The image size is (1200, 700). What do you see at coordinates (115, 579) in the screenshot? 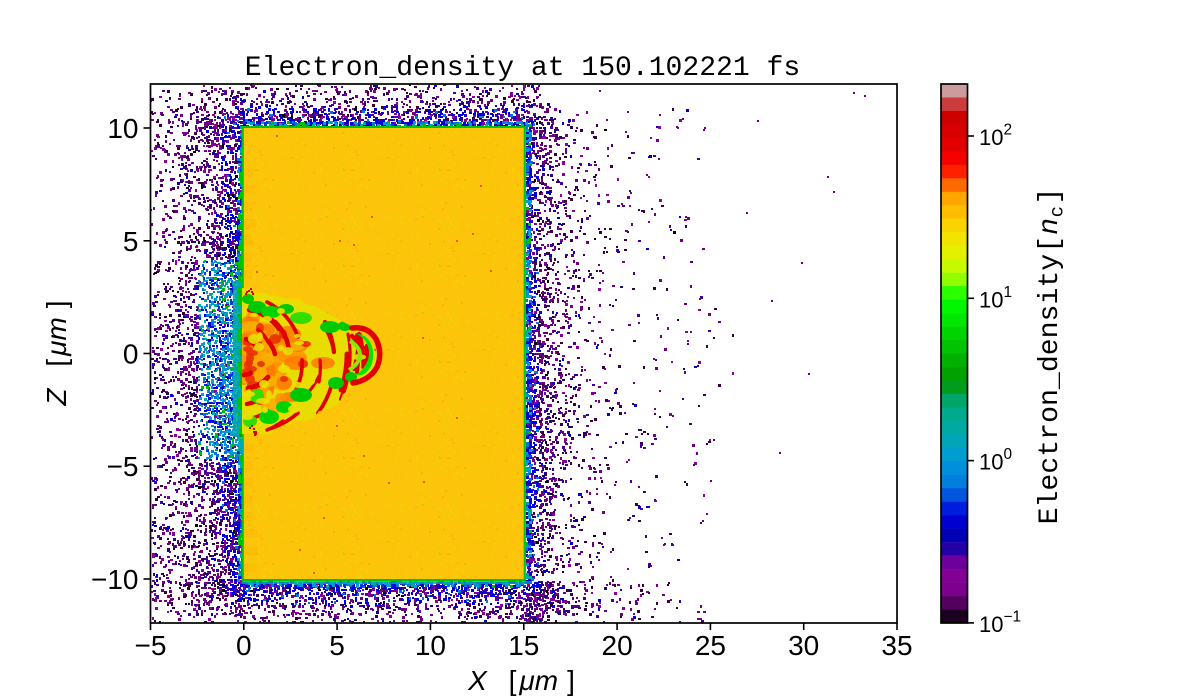
I see `svg-text: −10` at bounding box center [115, 579].